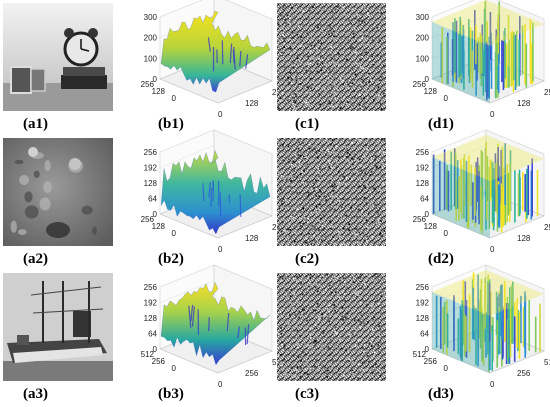 The image size is (550, 407). Describe the element at coordinates (307, 394) in the screenshot. I see `caption-c3: (c3)` at that location.